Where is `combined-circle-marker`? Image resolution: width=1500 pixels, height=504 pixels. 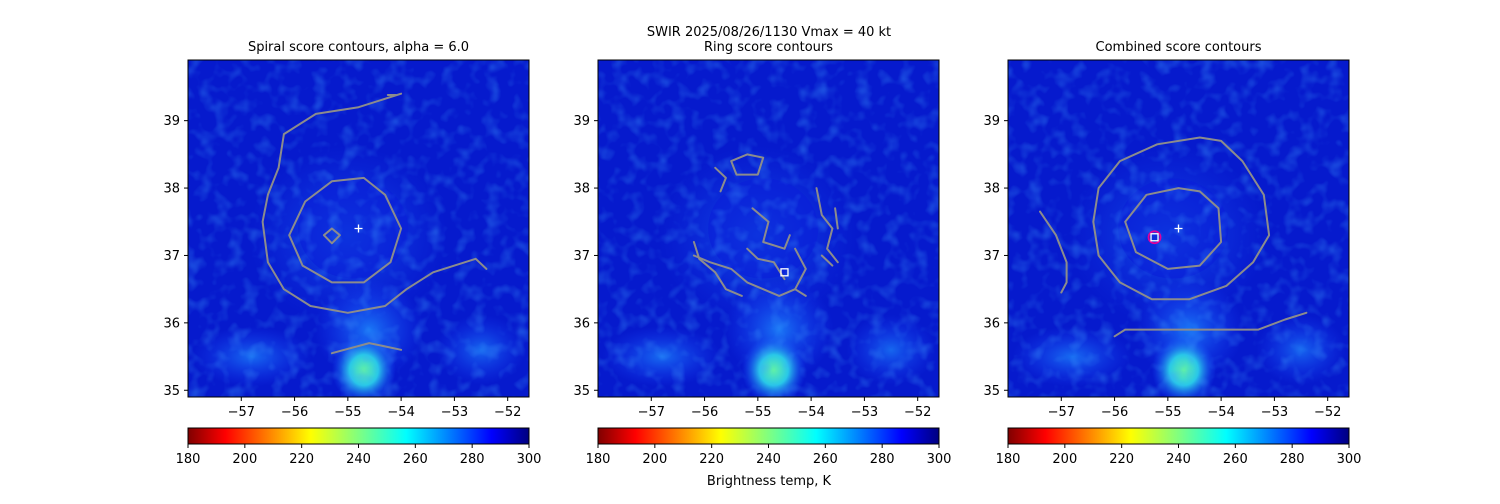
combined-circle-marker is located at coordinates (1154, 237).